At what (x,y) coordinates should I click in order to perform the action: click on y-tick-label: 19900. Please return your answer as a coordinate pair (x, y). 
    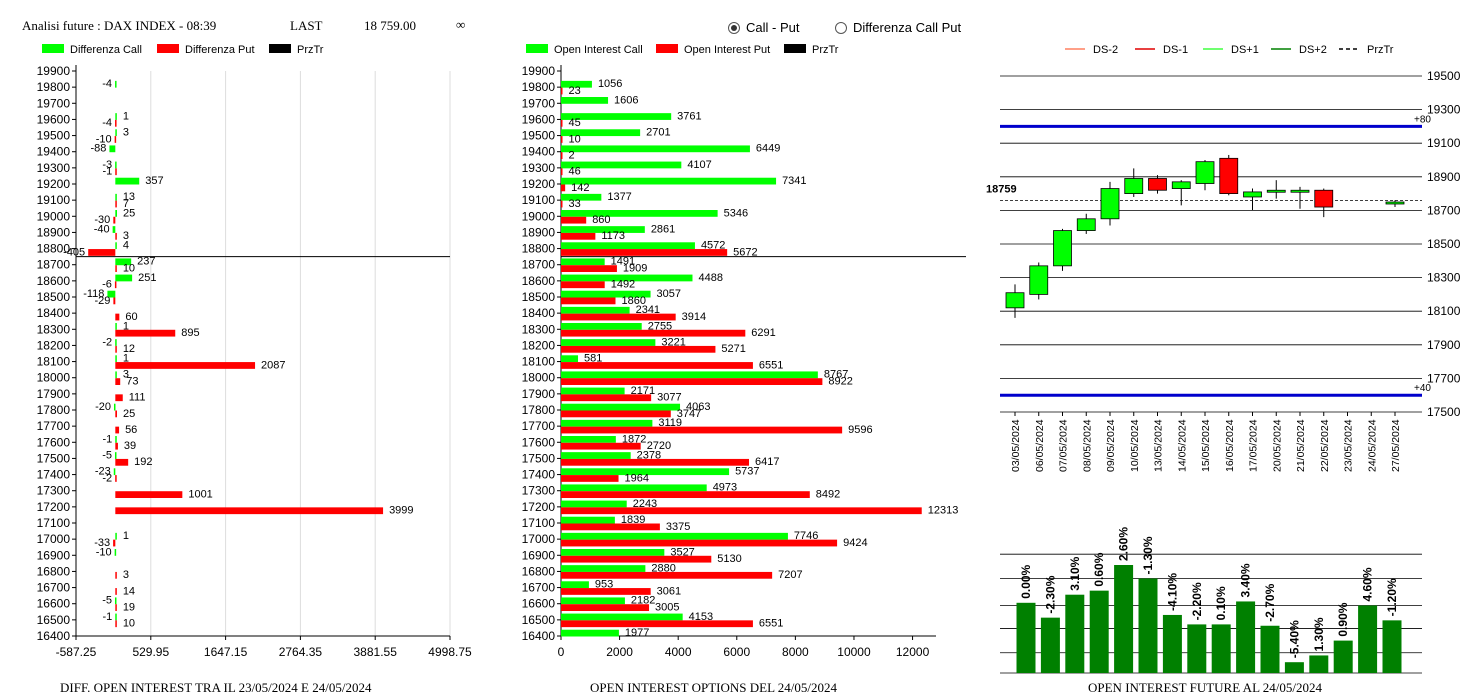
    Looking at the image, I should click on (539, 71).